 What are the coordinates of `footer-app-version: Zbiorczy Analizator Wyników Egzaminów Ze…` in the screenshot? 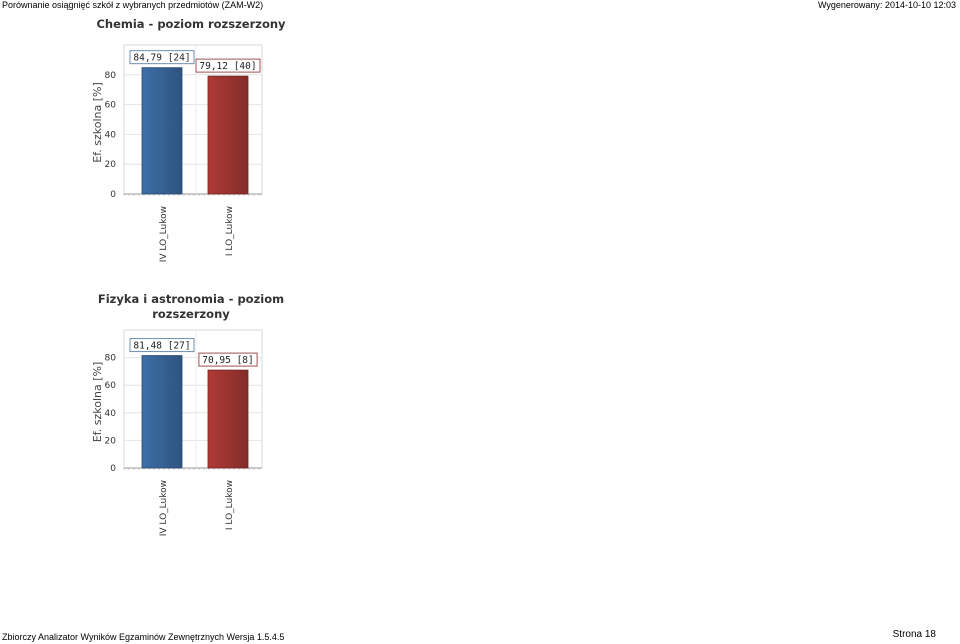 It's located at (143, 637).